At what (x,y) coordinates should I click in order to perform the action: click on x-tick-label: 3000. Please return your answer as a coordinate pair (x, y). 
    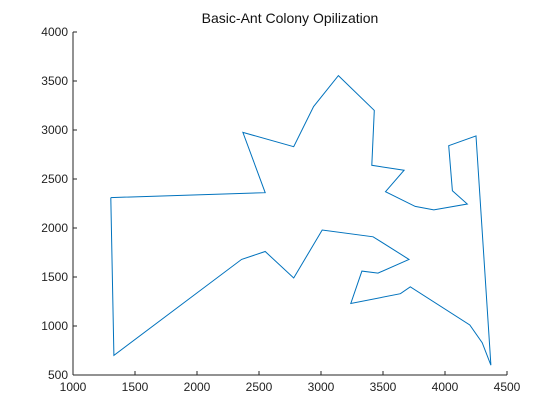
    Looking at the image, I should click on (321, 387).